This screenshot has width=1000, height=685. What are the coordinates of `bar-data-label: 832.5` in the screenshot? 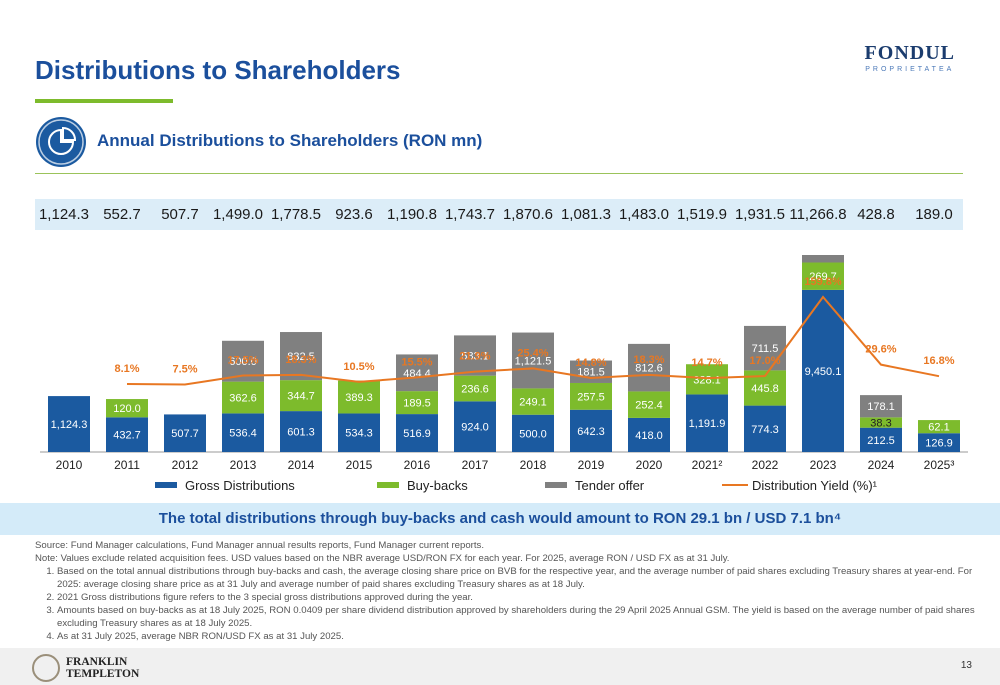 It's located at (301, 357).